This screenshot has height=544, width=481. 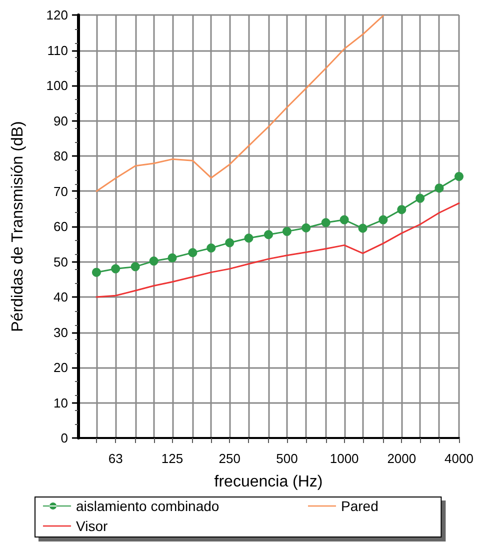 I want to click on y-tick-label: 110, so click(x=57, y=50).